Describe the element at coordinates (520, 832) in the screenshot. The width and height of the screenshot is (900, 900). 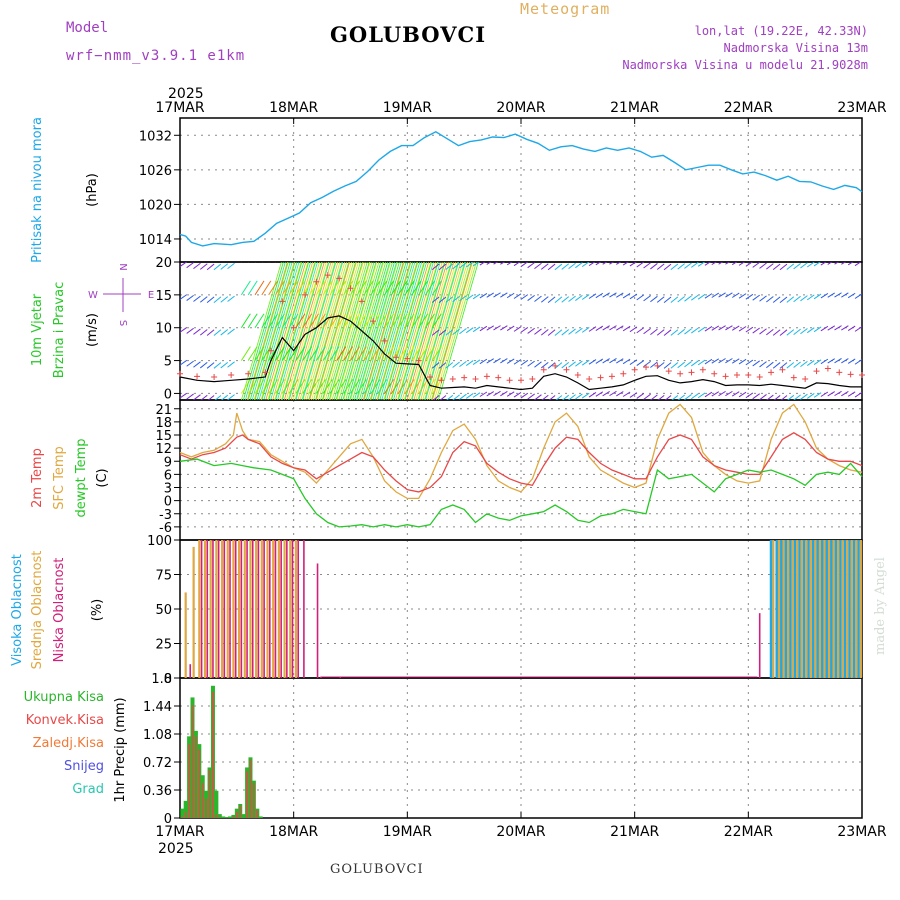
I see `bottom-x-tick-label: 20MAR` at that location.